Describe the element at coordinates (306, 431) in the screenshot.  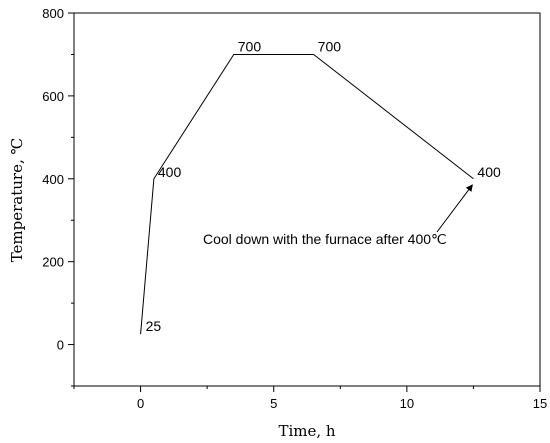
I see `x-axis-title: Time, h` at that location.